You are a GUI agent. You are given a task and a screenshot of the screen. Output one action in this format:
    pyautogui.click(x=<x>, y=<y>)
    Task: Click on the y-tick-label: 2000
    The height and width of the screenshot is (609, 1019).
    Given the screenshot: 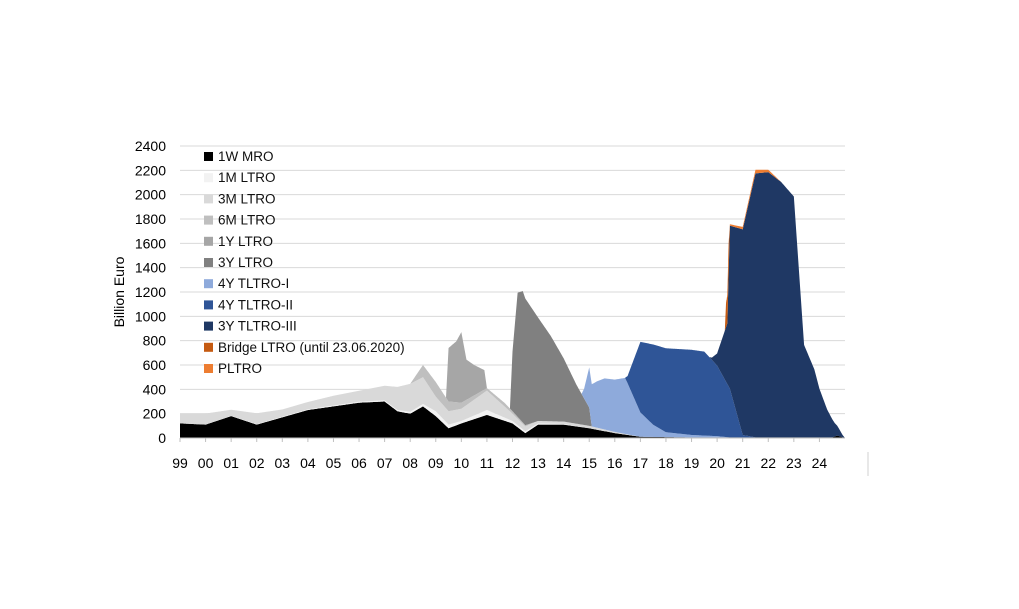 What is the action you would take?
    pyautogui.click(x=150, y=195)
    